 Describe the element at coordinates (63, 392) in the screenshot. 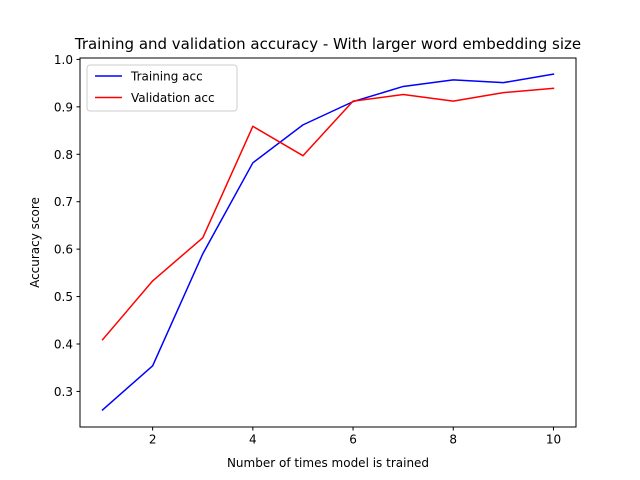

I see `y-tick-label: 0.3` at that location.